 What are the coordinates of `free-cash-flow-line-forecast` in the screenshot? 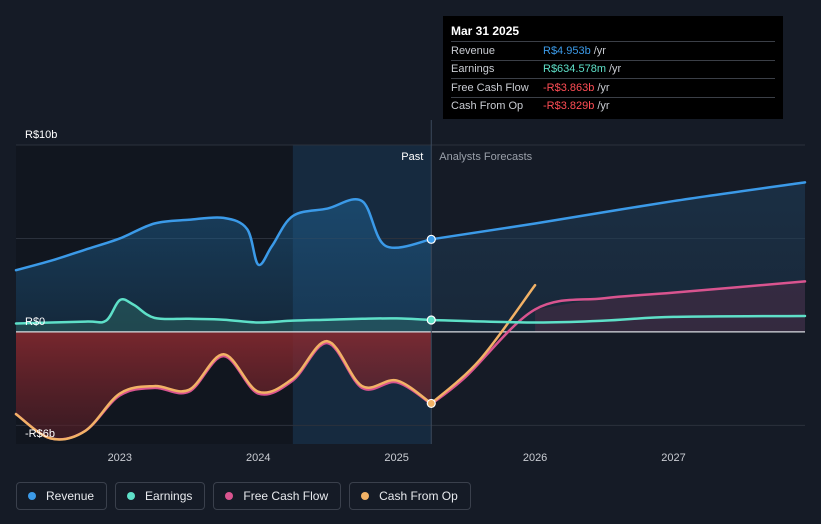 It's located at (618, 343).